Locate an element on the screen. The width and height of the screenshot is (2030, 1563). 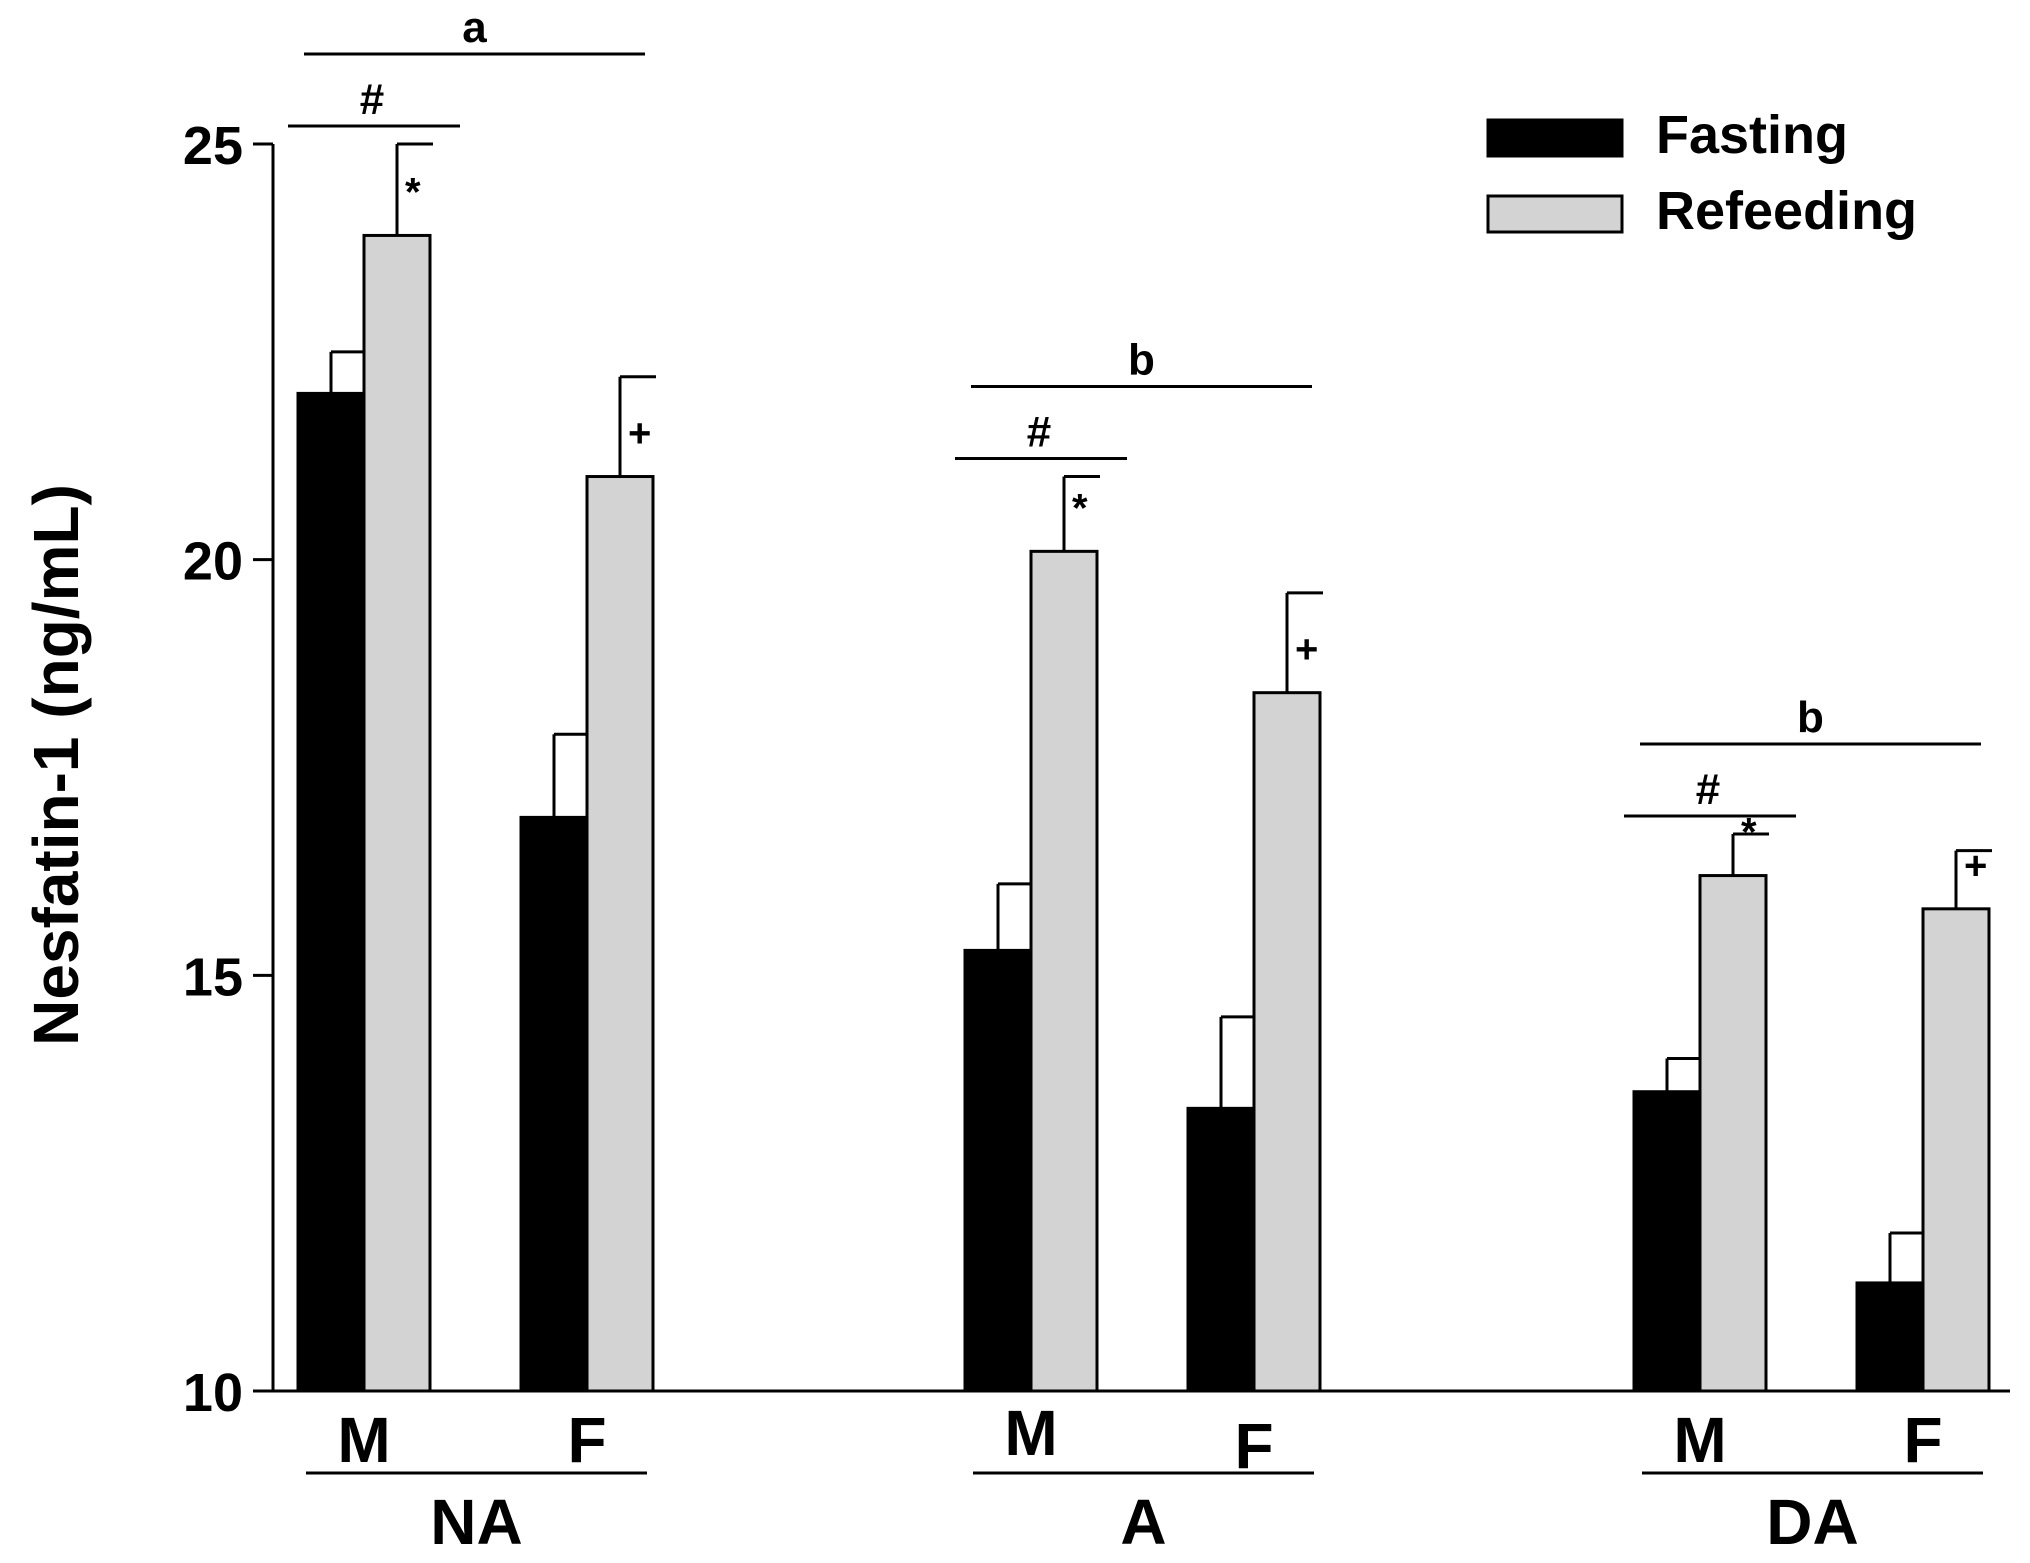
group-label: DA is located at coordinates (1812, 1522).